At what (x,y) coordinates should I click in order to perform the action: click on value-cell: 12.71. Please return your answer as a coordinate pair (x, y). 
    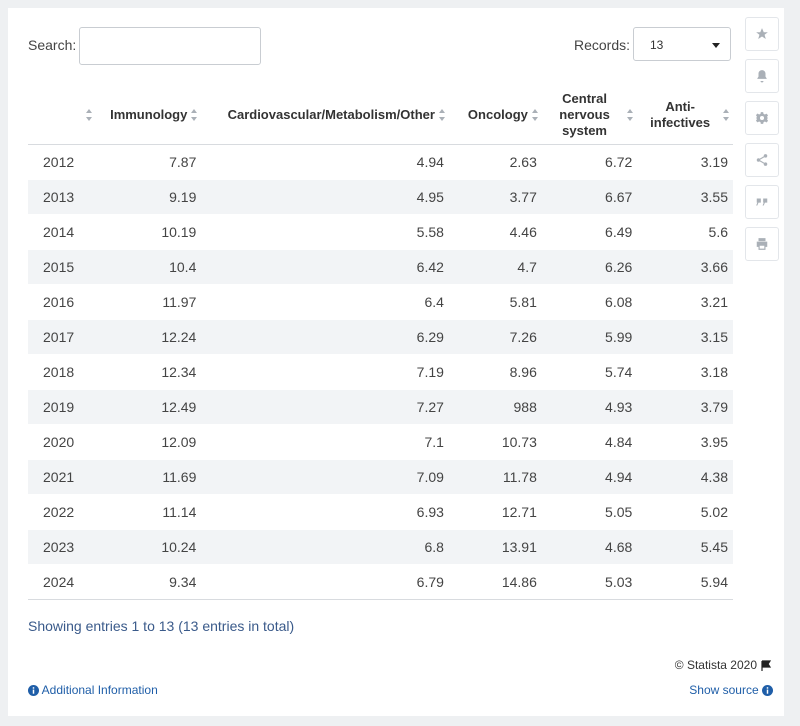
    Looking at the image, I should click on (495, 512).